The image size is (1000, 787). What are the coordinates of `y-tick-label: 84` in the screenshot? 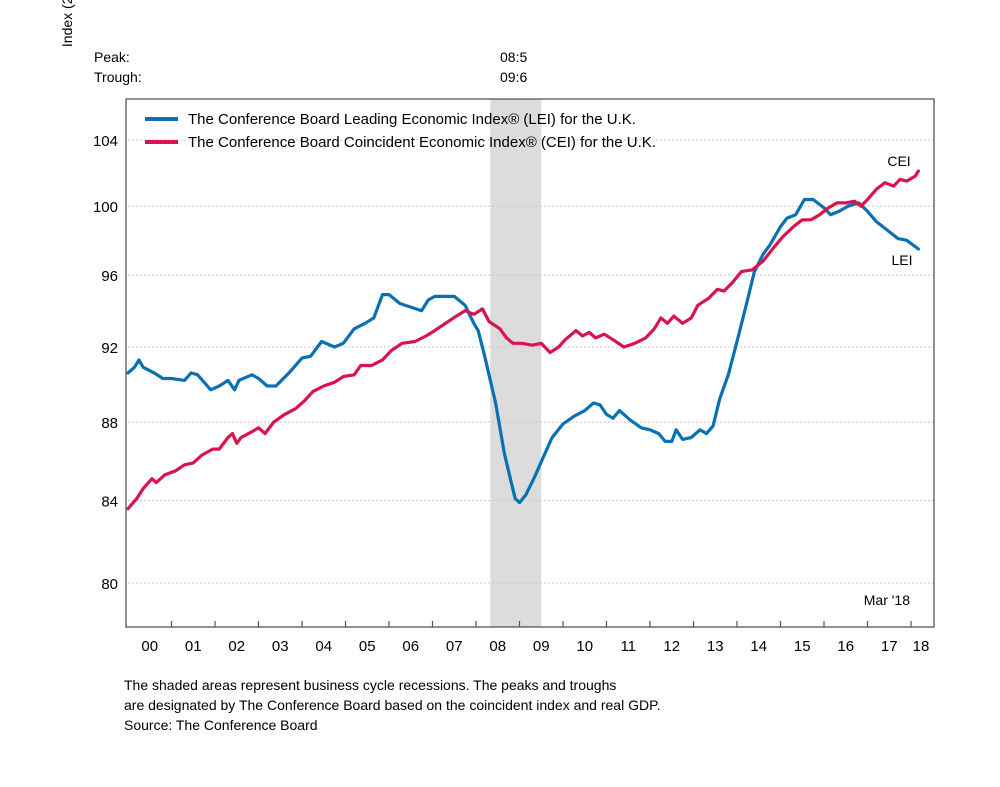 It's located at (109, 502).